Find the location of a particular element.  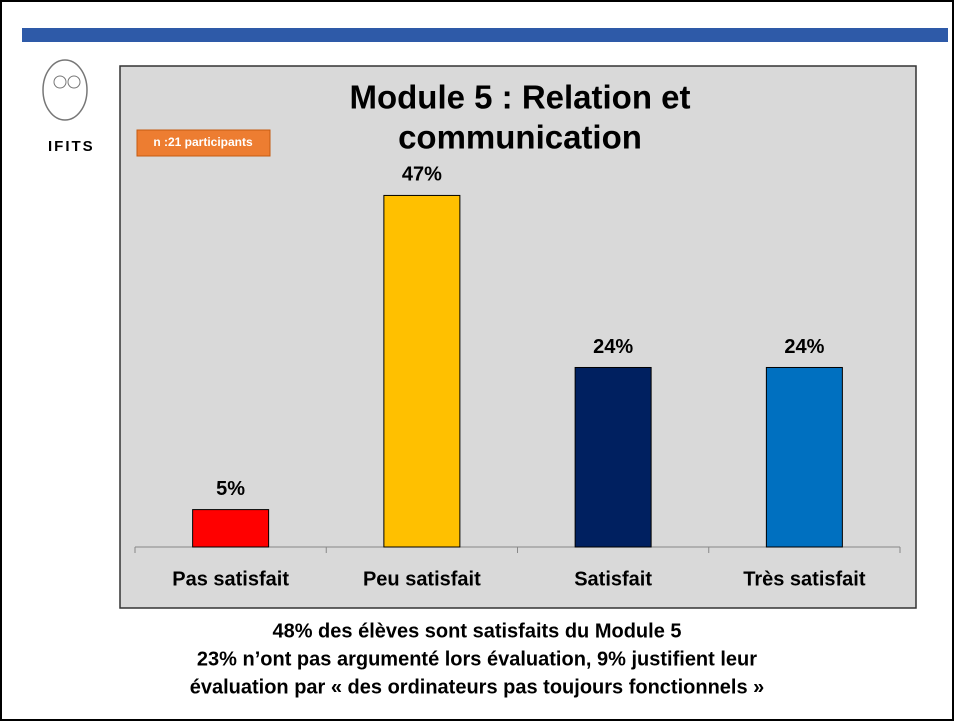

logo: IFITS is located at coordinates (68, 107).